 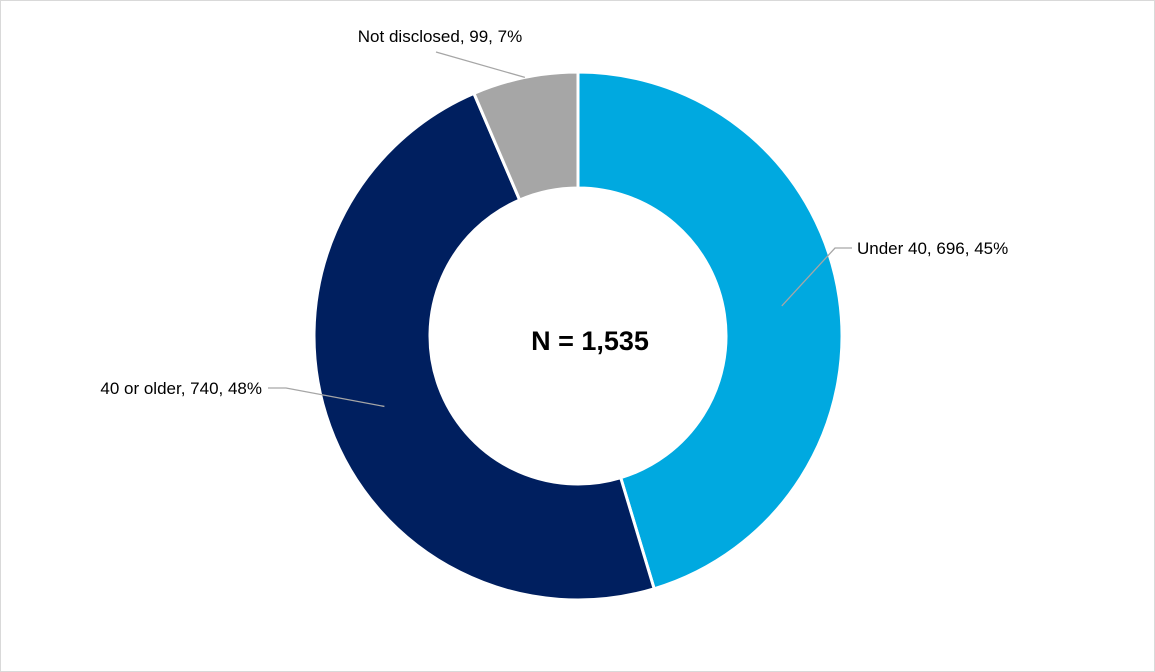 What do you see at coordinates (181, 388) in the screenshot?
I see `data-label-40-or-older: 40 or older, 740, 48%` at bounding box center [181, 388].